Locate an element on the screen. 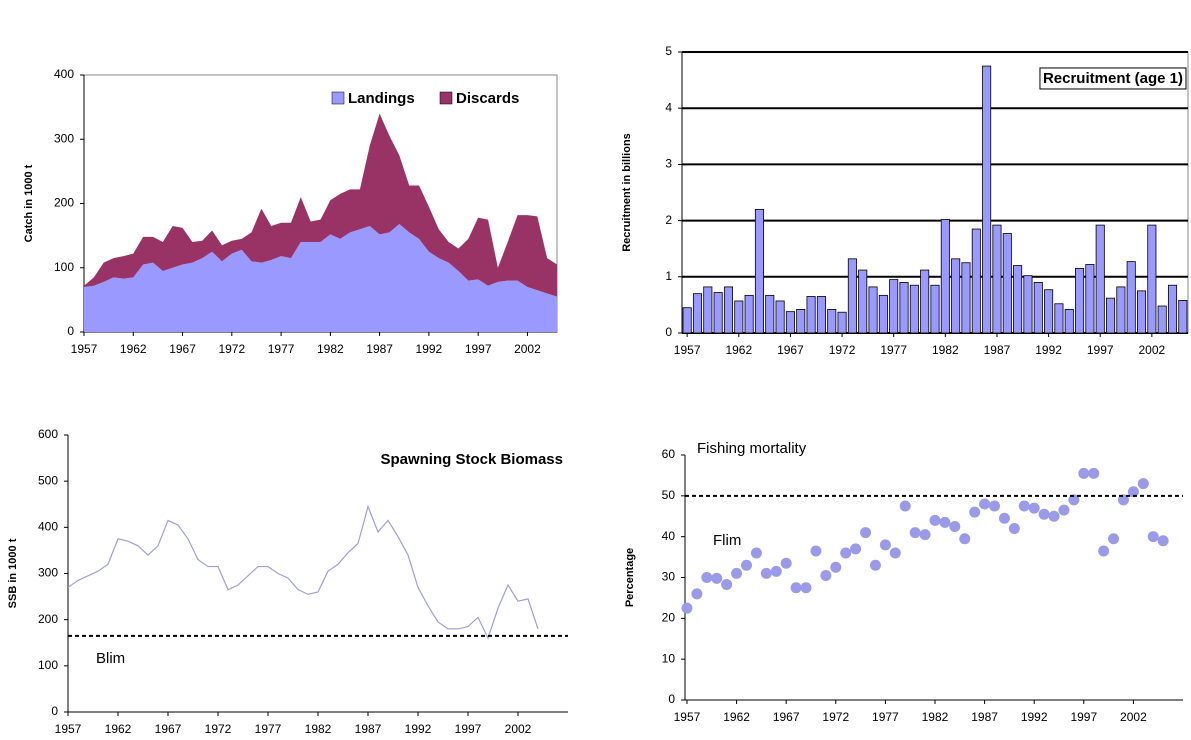 Image resolution: width=1191 pixels, height=740 pixels. y-tick-label: 50 is located at coordinates (669, 495).